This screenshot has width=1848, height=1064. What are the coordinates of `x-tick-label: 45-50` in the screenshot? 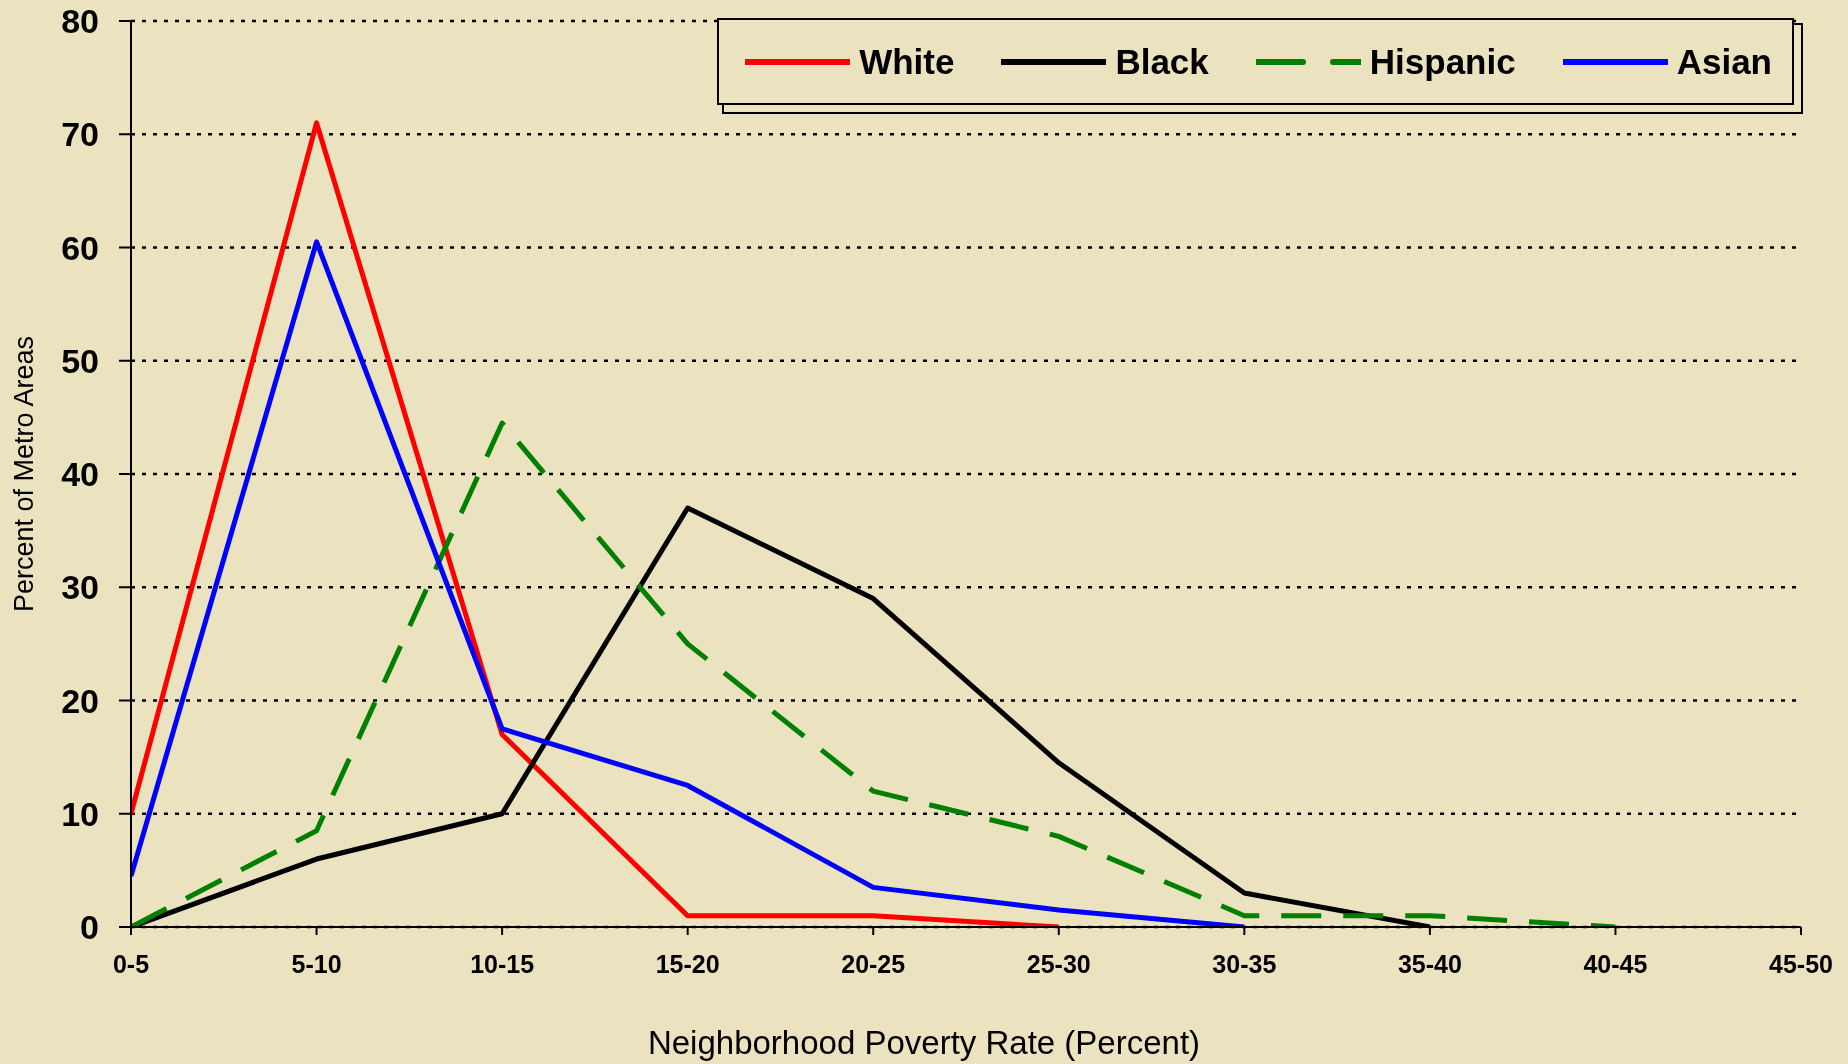 It's located at (1801, 963).